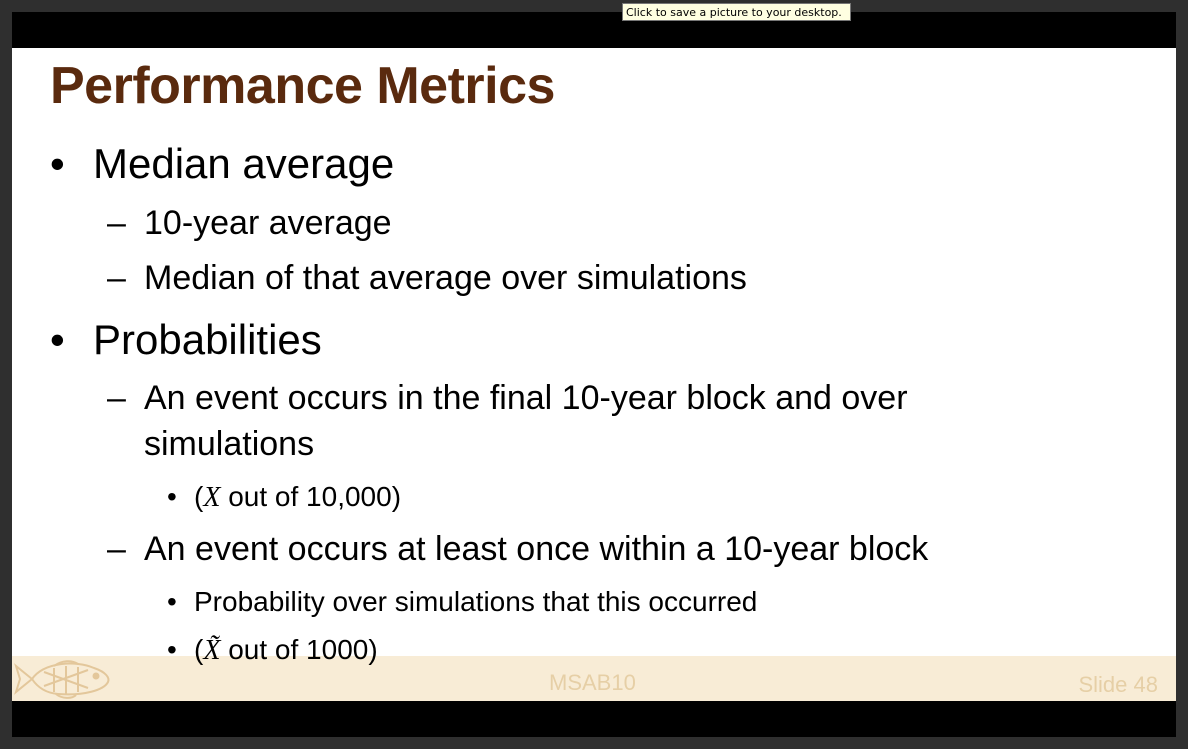 The height and width of the screenshot is (749, 1188). I want to click on footer-course-code: MSAB10, so click(592, 682).